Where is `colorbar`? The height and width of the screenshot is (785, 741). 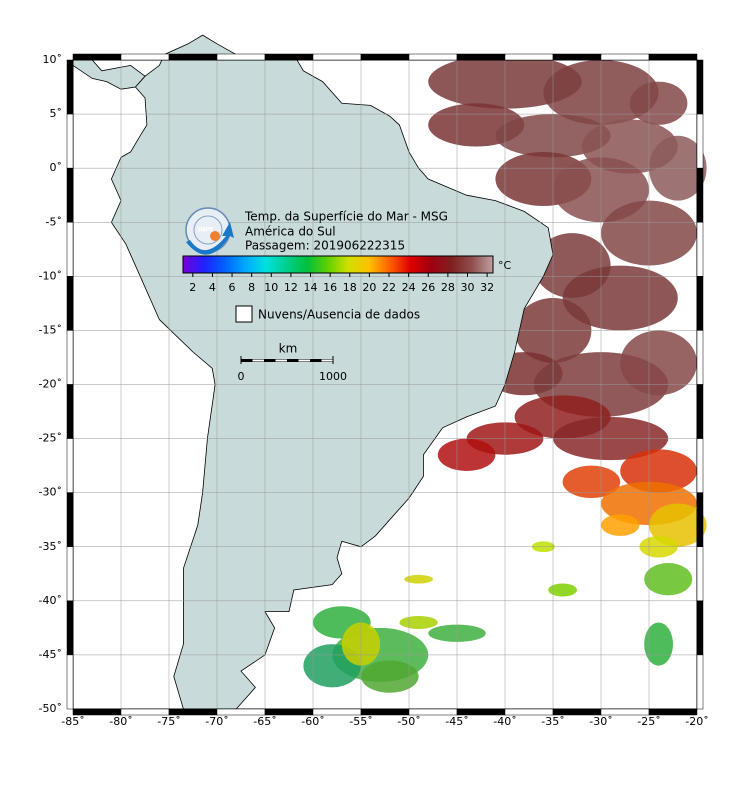 colorbar is located at coordinates (338, 264).